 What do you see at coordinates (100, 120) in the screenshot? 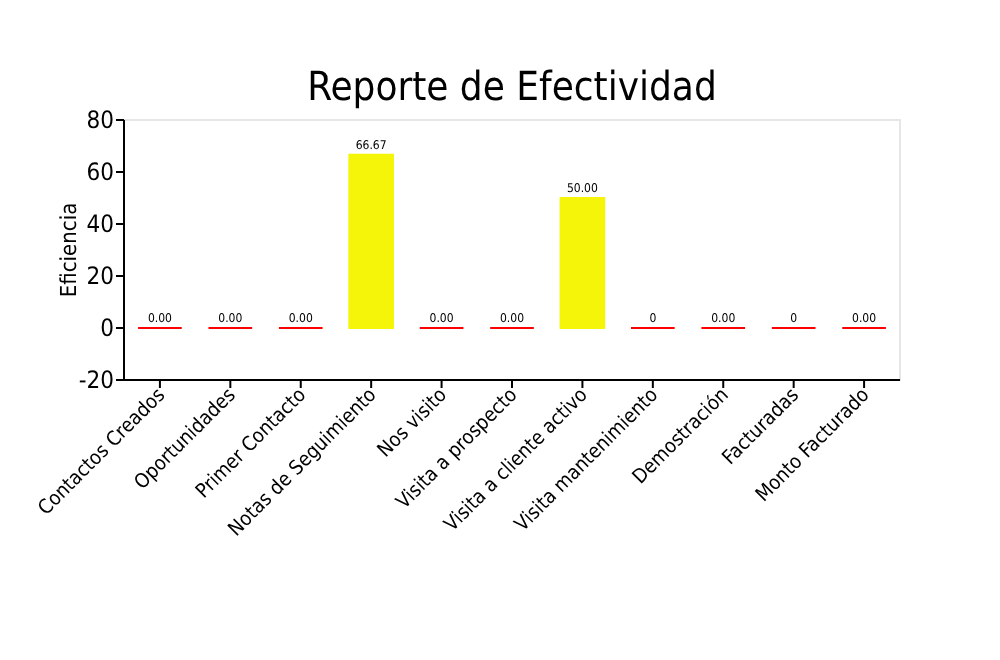
I see `y-tick-label: 80` at bounding box center [100, 120].